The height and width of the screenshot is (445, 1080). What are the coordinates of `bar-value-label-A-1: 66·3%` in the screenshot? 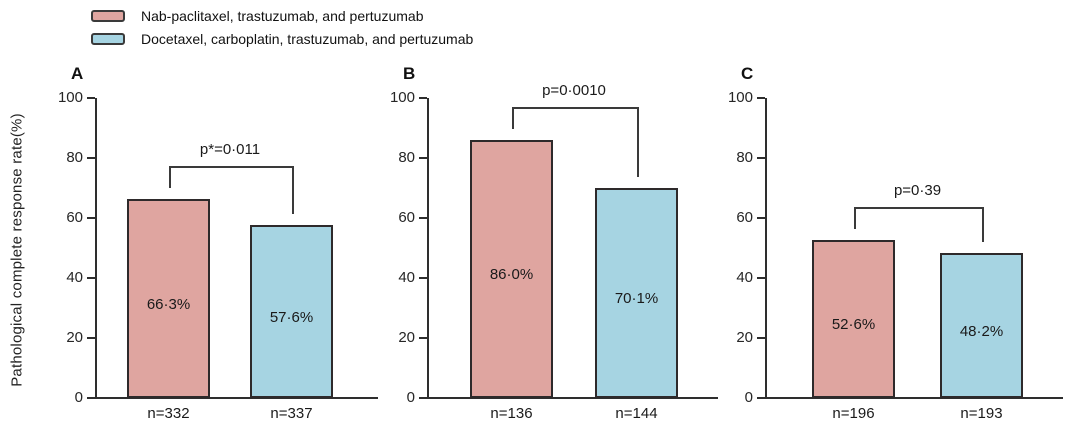 It's located at (168, 304).